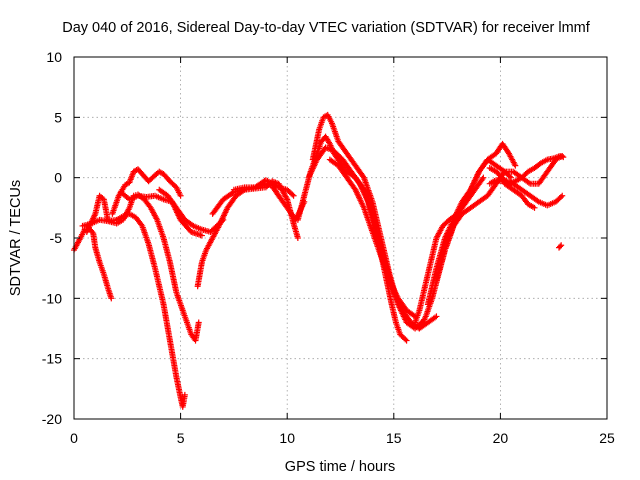 The width and height of the screenshot is (640, 480). What do you see at coordinates (54, 57) in the screenshot?
I see `y-tick-label: 10` at bounding box center [54, 57].